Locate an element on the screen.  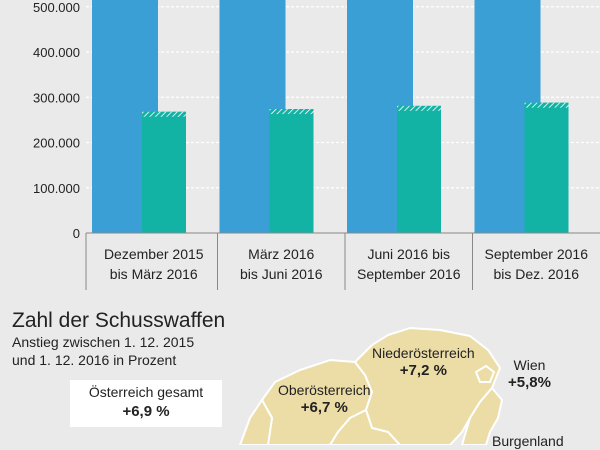
x-category-label: bis Dez. 2016 is located at coordinates (536, 274).